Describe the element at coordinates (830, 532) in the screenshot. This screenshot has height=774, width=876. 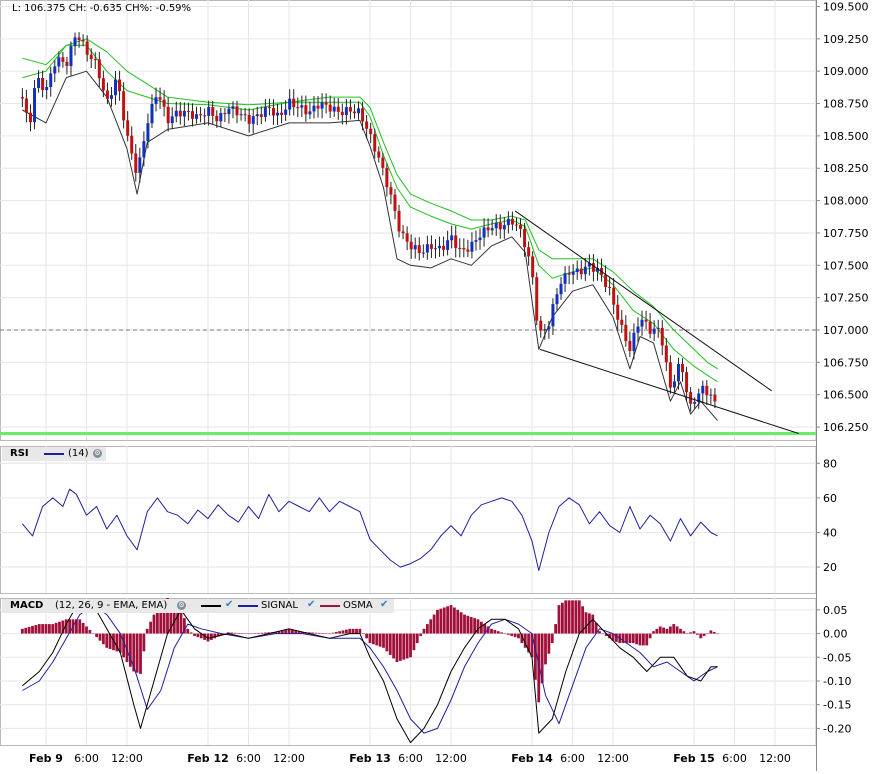
I see `rsi-tick-label: 40` at that location.